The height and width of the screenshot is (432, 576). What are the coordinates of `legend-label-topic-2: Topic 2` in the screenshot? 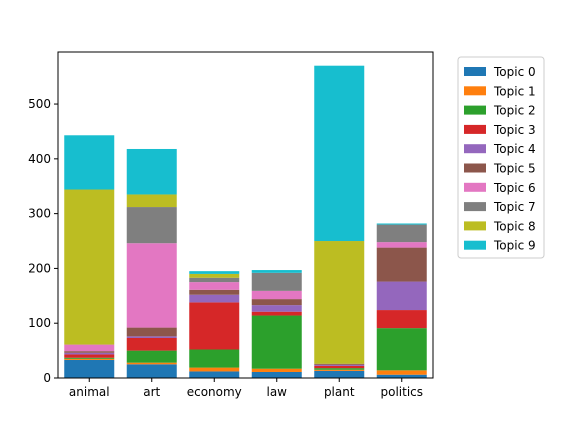 It's located at (514, 111).